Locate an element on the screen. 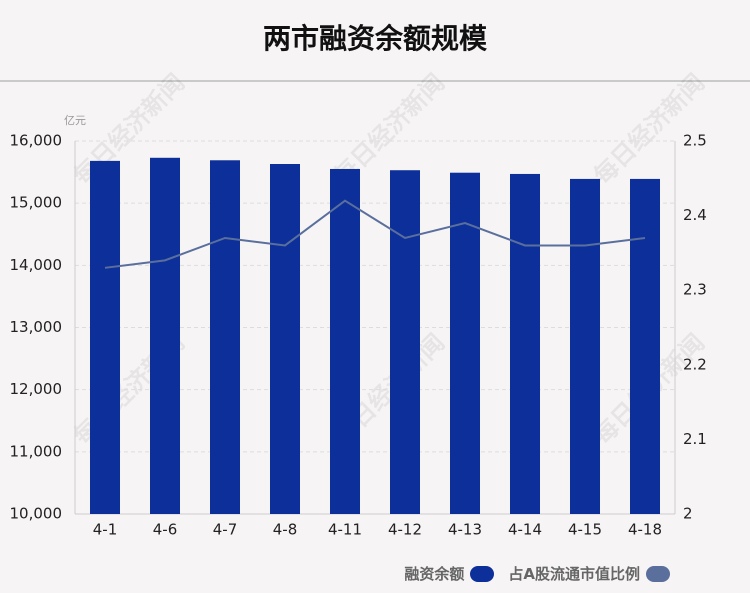 The height and width of the screenshot is (593, 750). x-tick-label: 4-13 is located at coordinates (465, 530).